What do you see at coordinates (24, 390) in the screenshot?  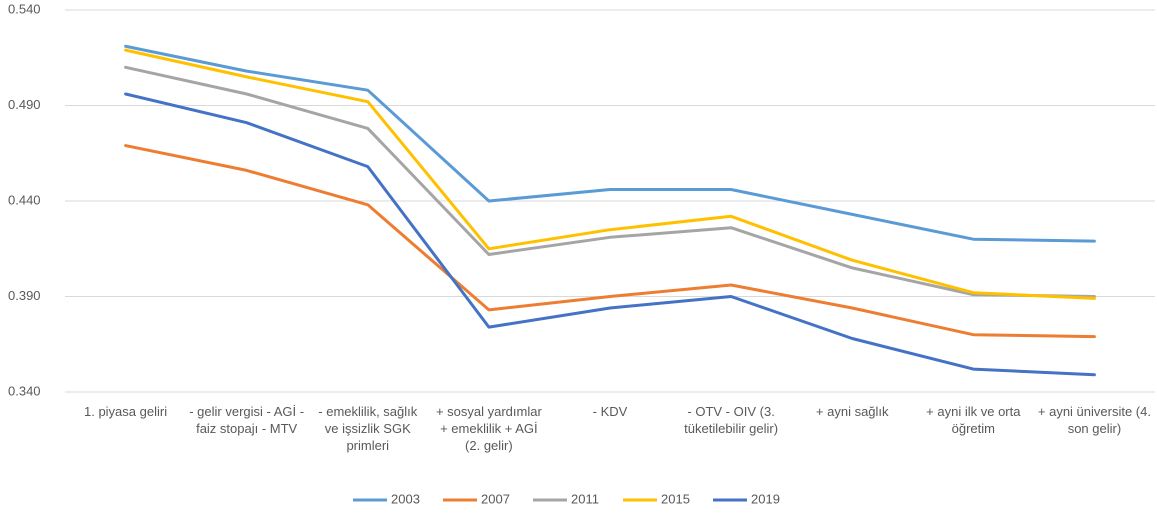 I see `y-tick-label: 0.340` at bounding box center [24, 390].